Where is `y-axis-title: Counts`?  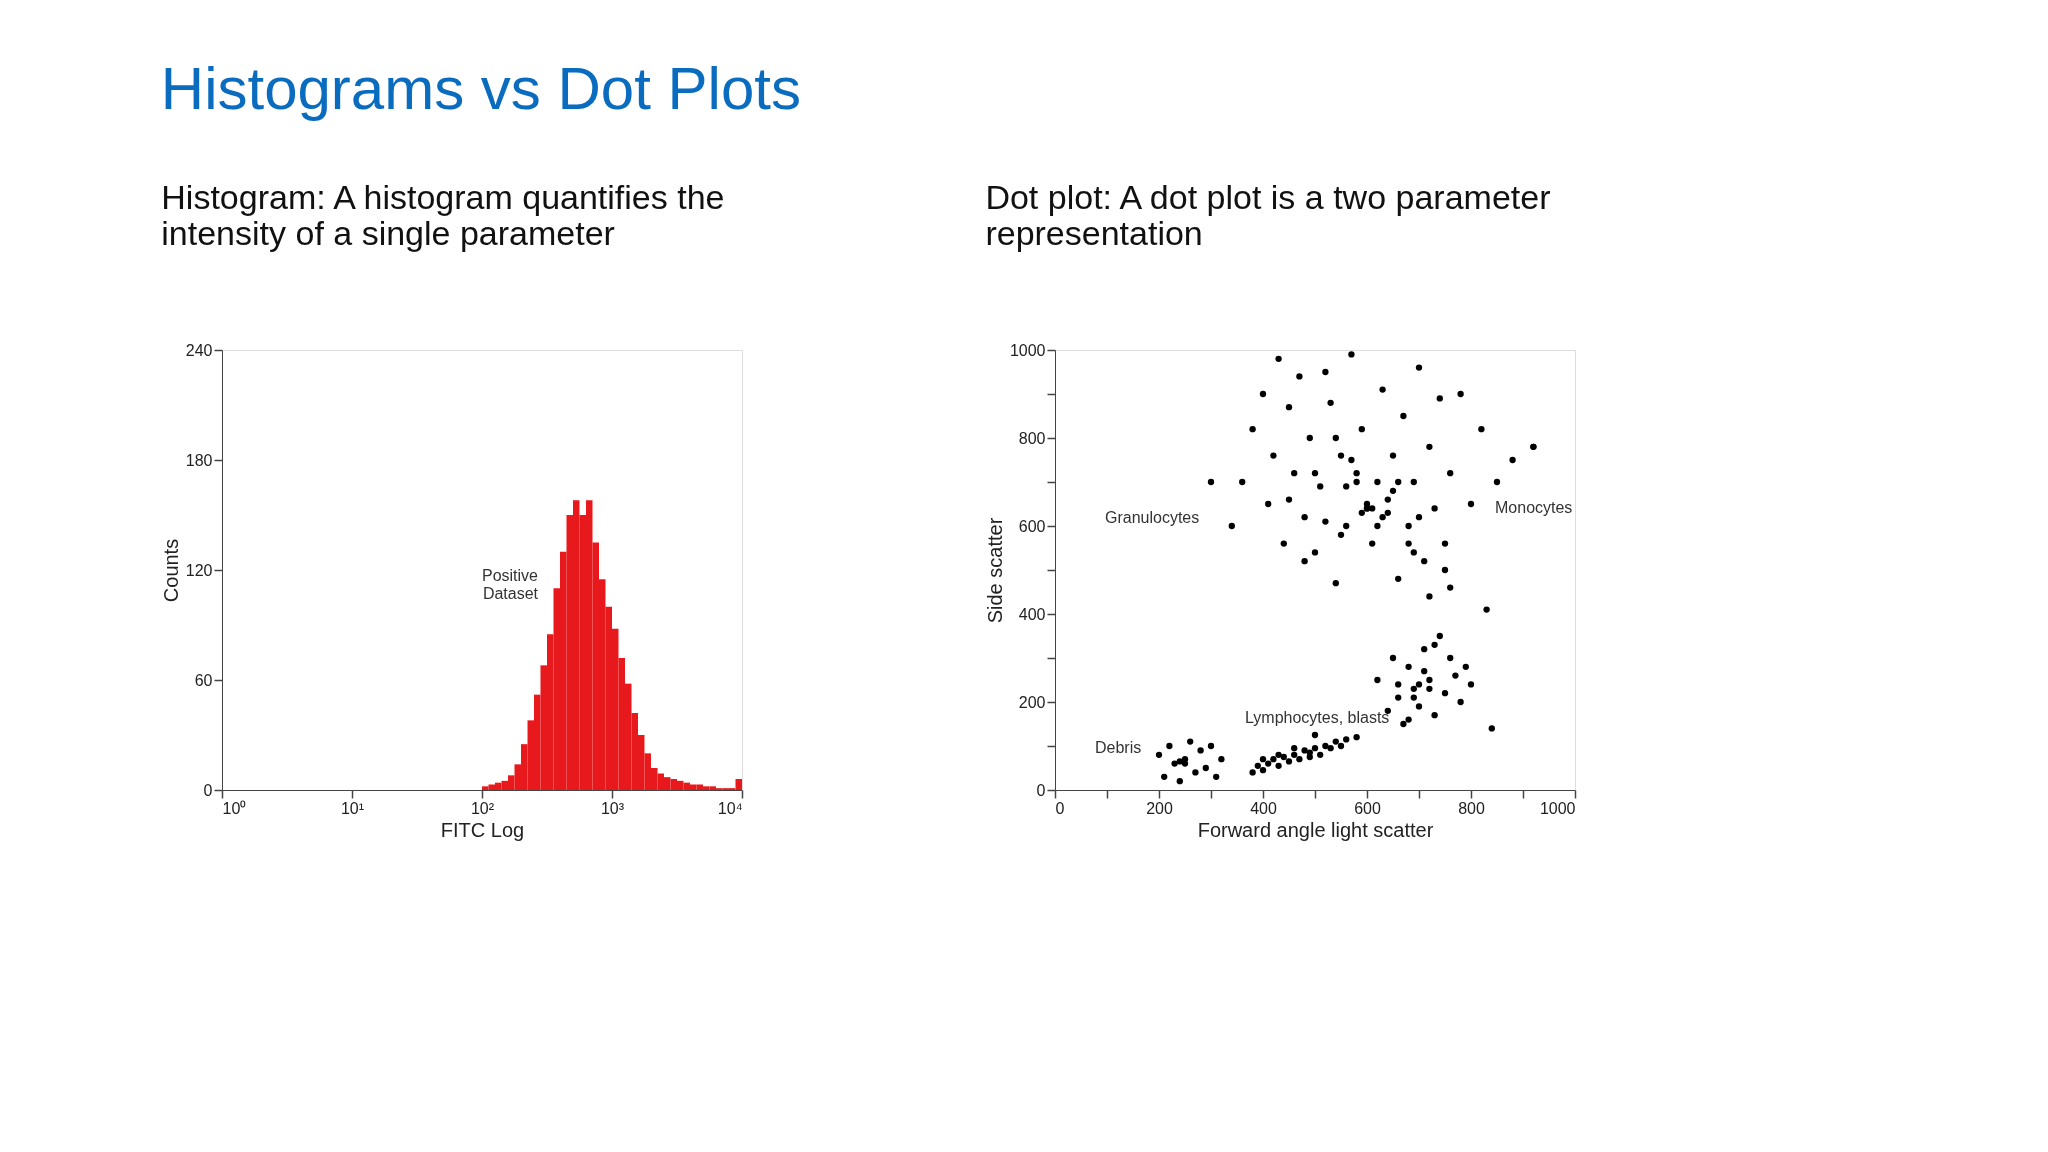 y-axis-title: Counts is located at coordinates (170, 570).